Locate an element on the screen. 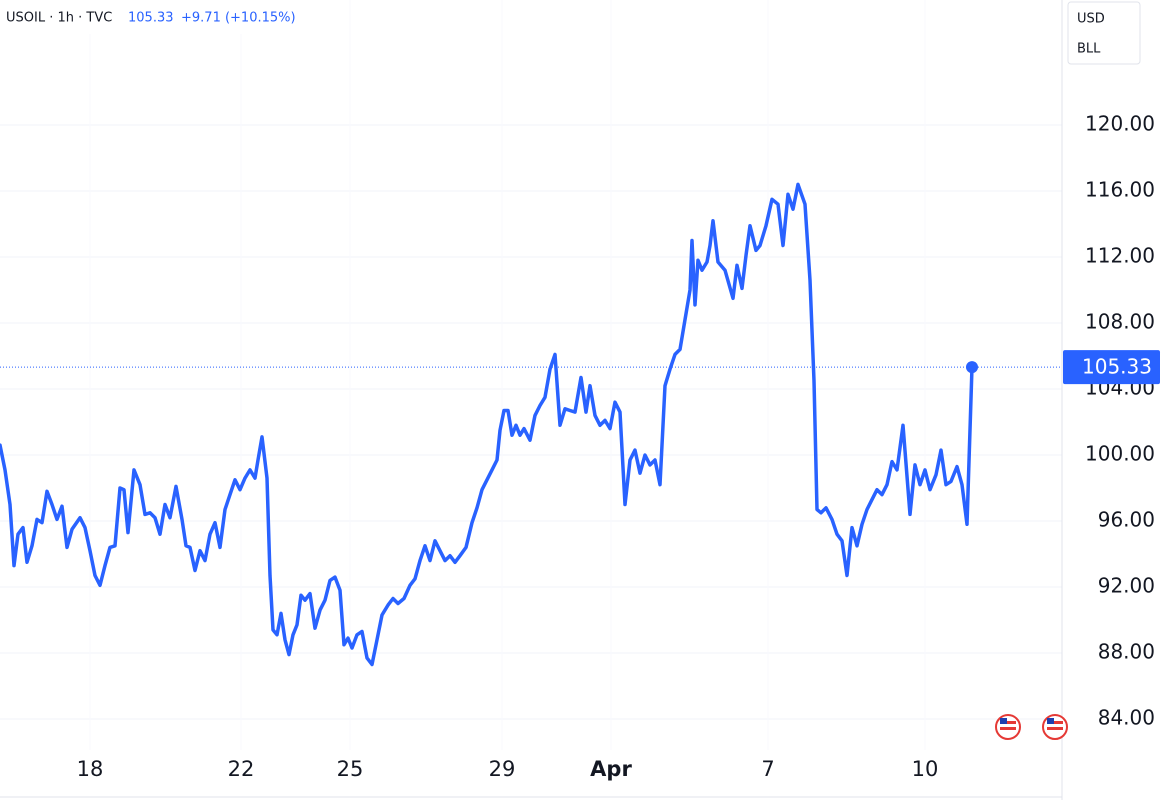  y-tick-label: 116.00 is located at coordinates (1120, 190).